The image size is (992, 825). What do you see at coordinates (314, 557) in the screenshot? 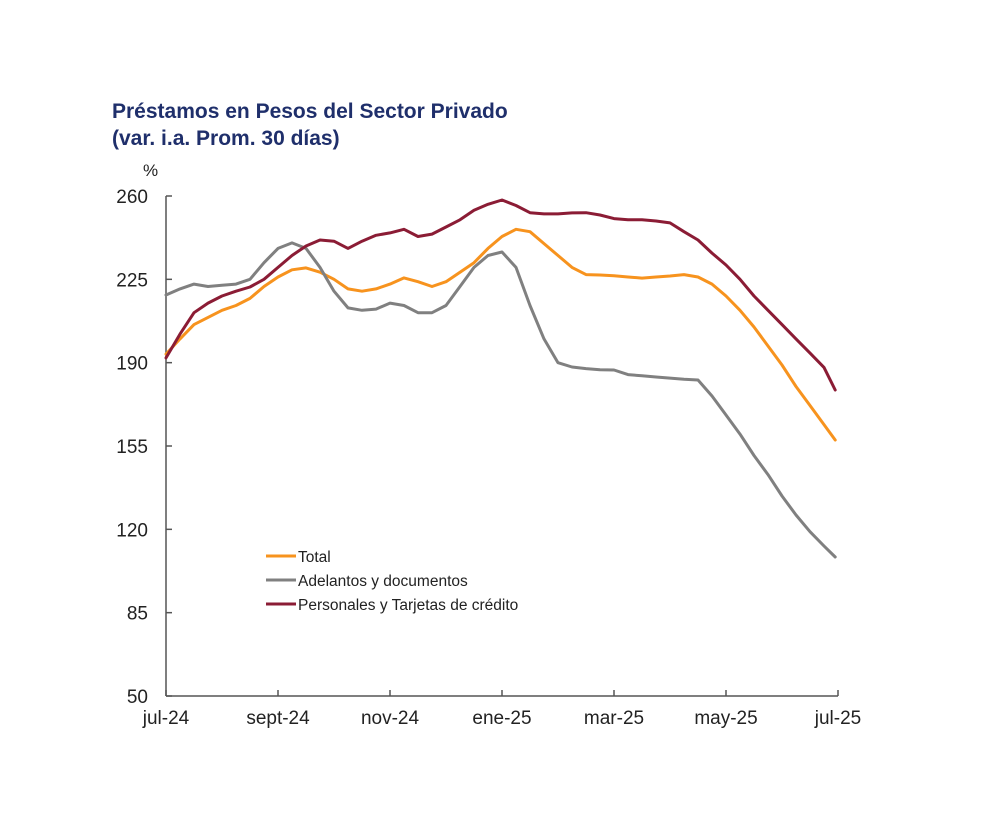
I see `legend-label: Total` at bounding box center [314, 557].